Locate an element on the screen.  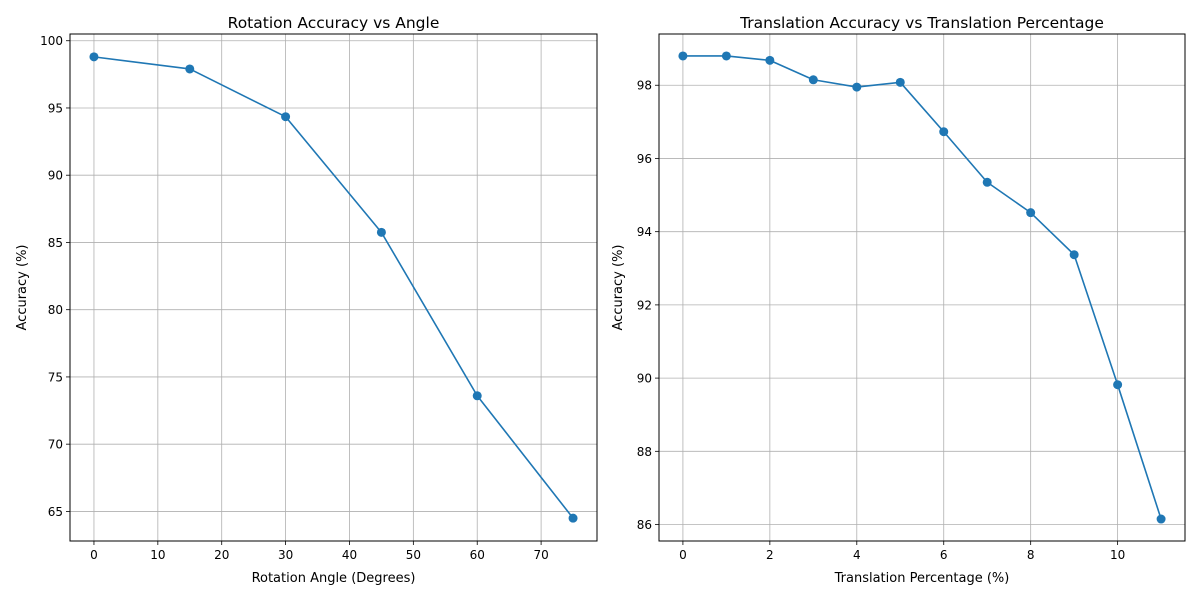
chart-title: Rotation Accuracy vs Angle is located at coordinates (334, 23).